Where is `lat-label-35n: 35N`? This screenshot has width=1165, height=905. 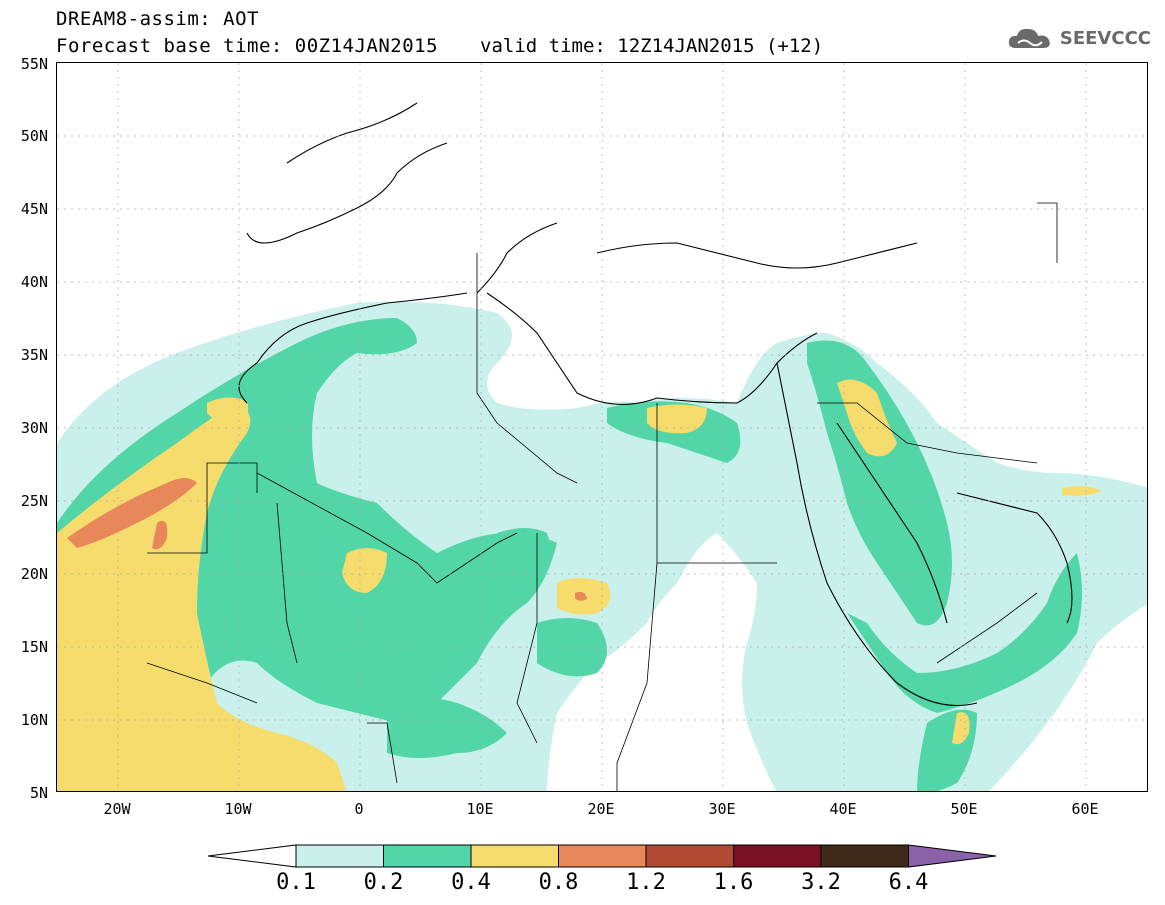
lat-label-35n: 35N is located at coordinates (34, 355).